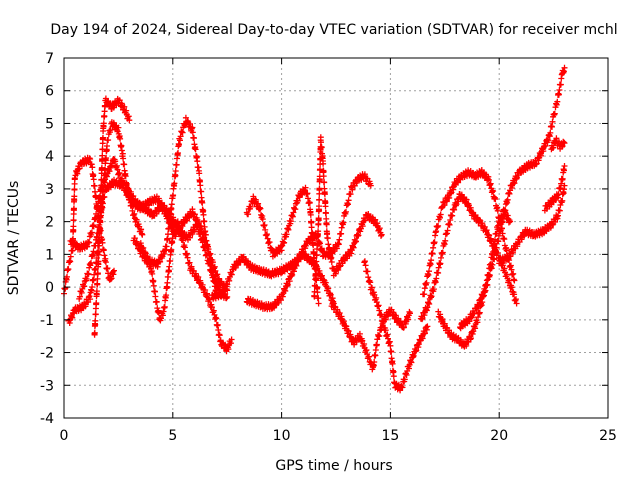 Image resolution: width=640 pixels, height=480 pixels. I want to click on x-tick-label: 15, so click(390, 436).